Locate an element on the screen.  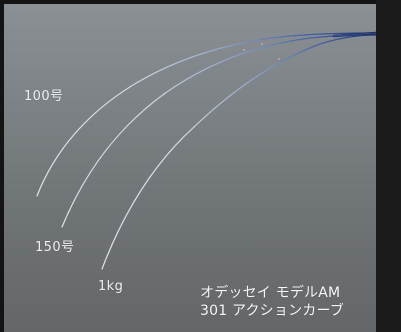
curve-label-1kg: 1kg is located at coordinates (111, 286).